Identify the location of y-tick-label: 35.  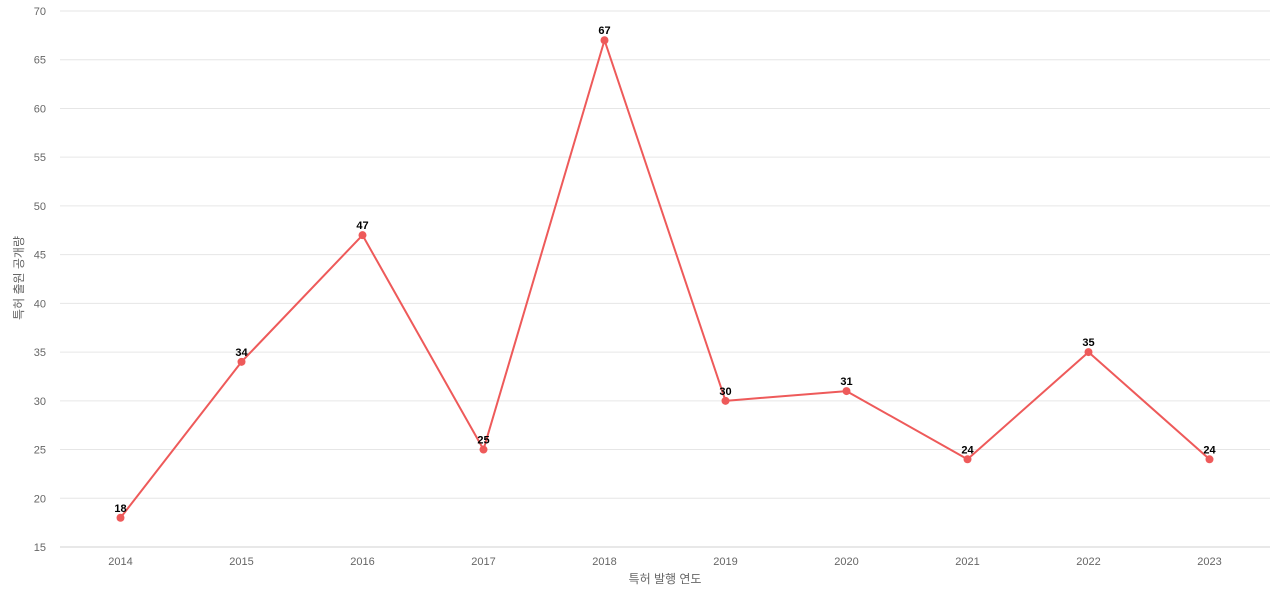
(40, 353).